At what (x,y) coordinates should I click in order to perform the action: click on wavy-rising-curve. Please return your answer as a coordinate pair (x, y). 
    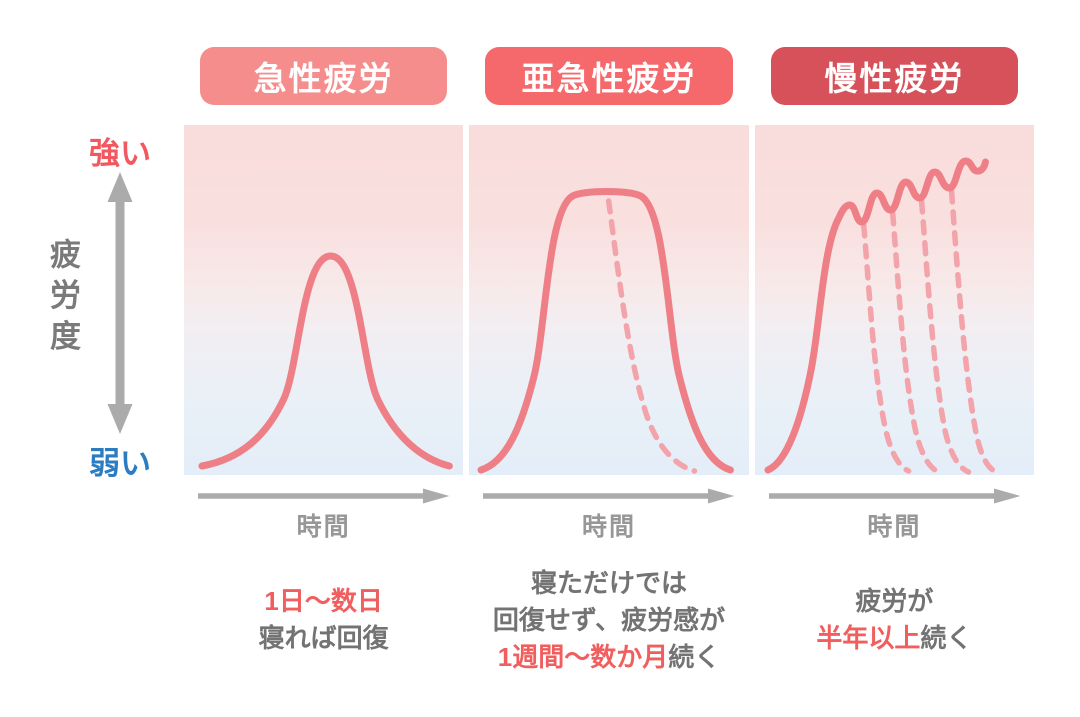
    Looking at the image, I should click on (881, 316).